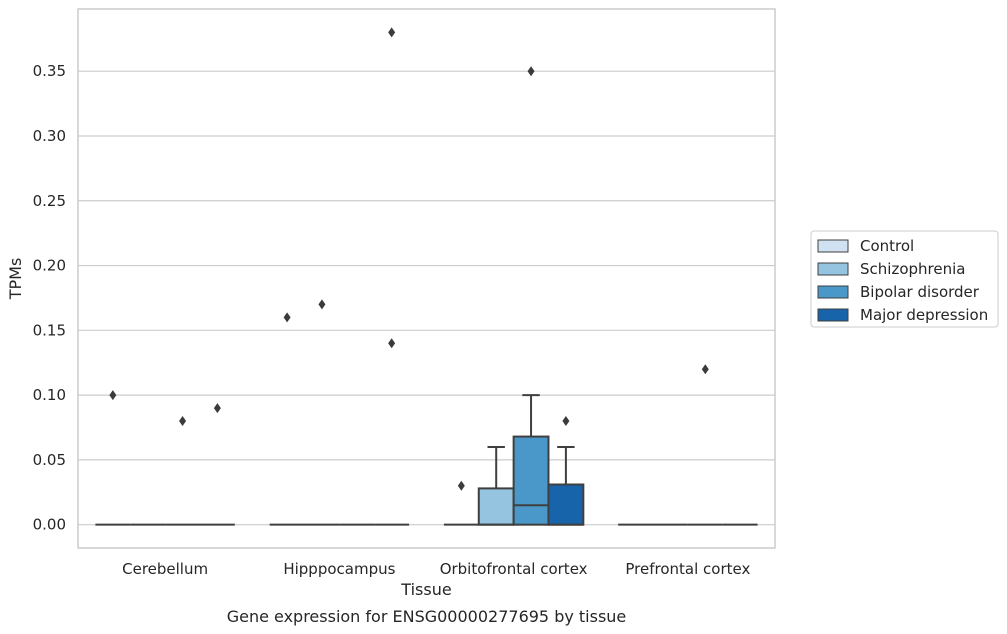  Describe the element at coordinates (49, 201) in the screenshot. I see `y-tick-label: 0.25` at that location.